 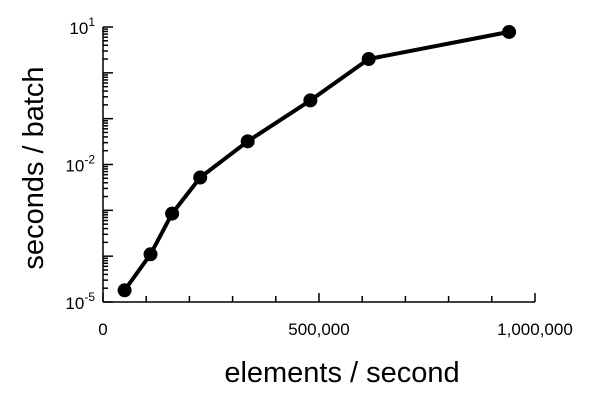 What do you see at coordinates (341, 373) in the screenshot?
I see `x-axis-title: elements / second` at bounding box center [341, 373].